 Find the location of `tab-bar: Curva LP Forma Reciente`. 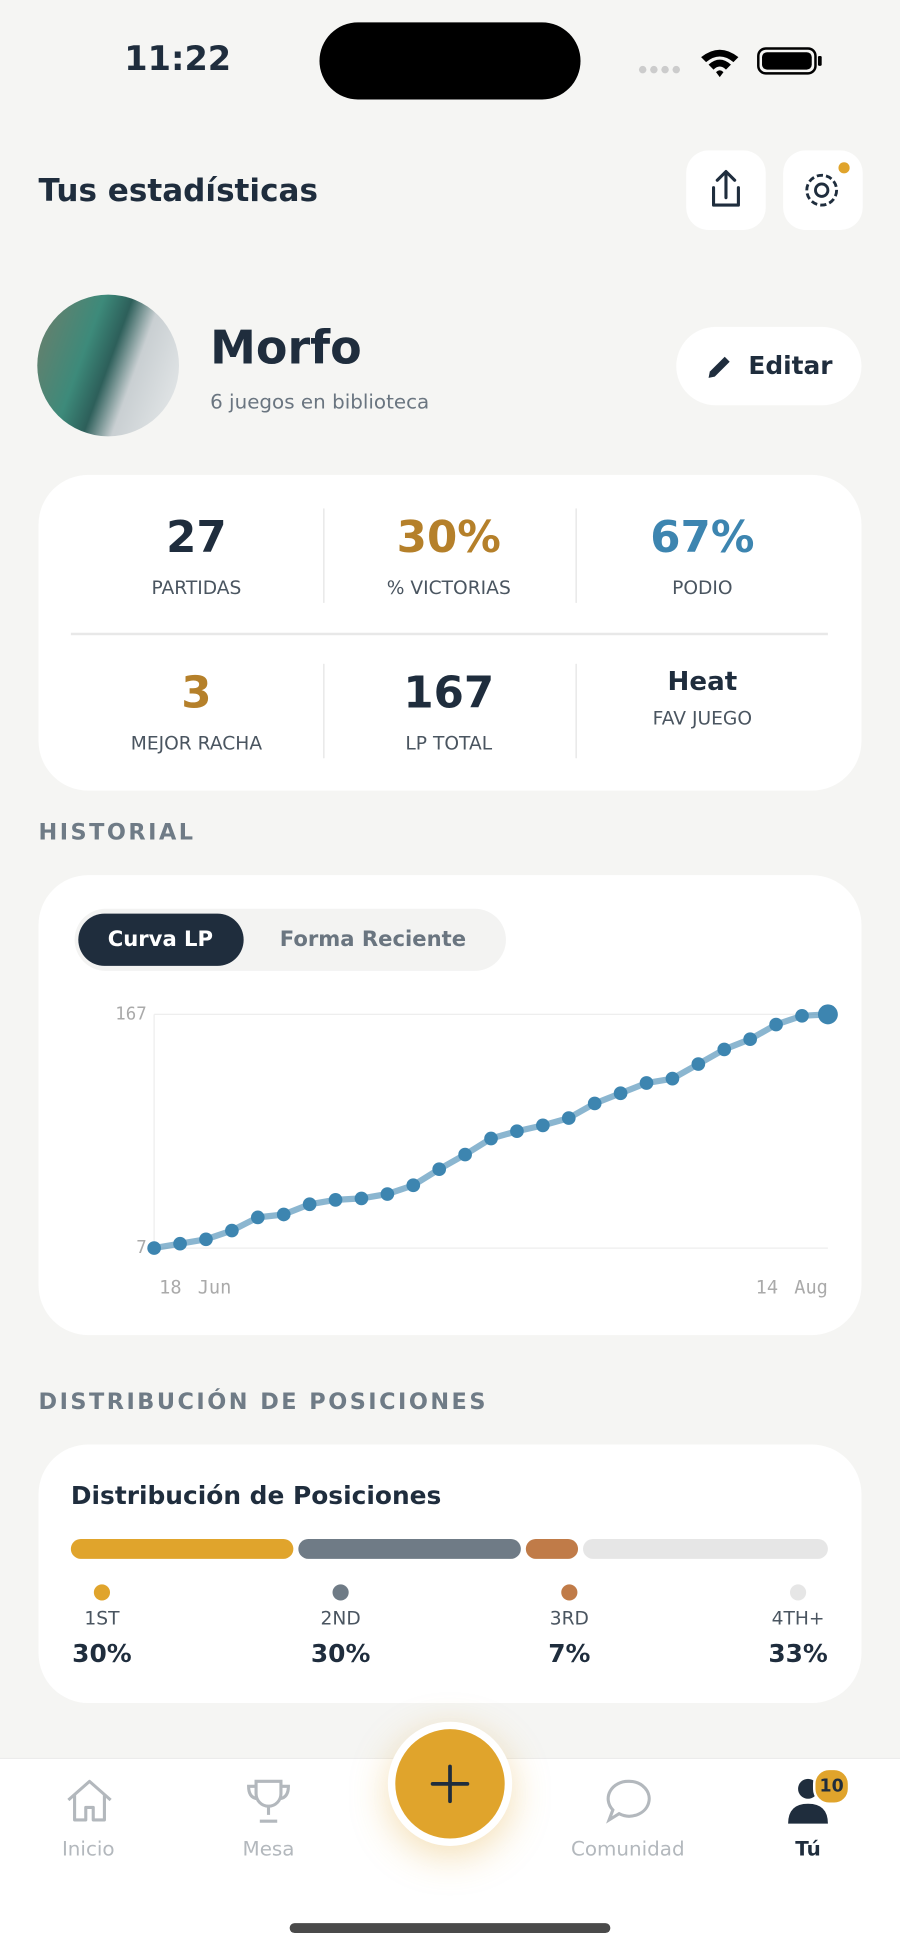

tab-bar: Curva LP Forma Reciente is located at coordinates (290, 939).